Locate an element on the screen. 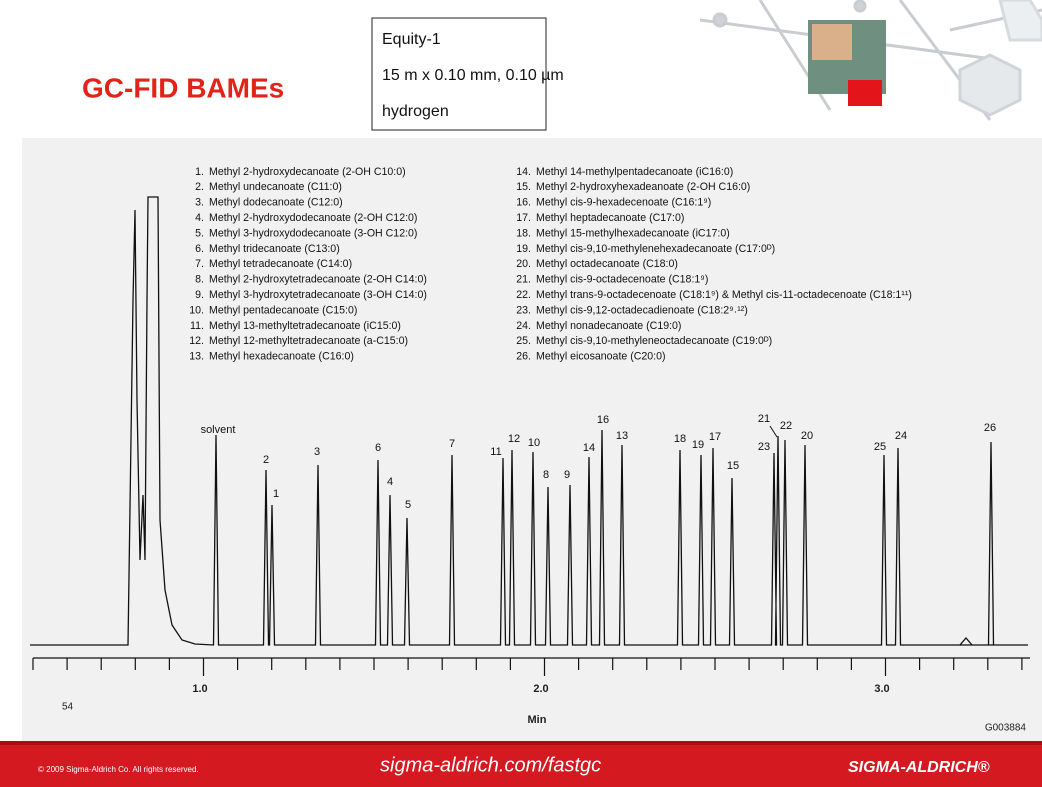 Image resolution: width=1042 pixels, height=787 pixels. legend-name: Methyl octadecanoate (C18:0) is located at coordinates (607, 264).